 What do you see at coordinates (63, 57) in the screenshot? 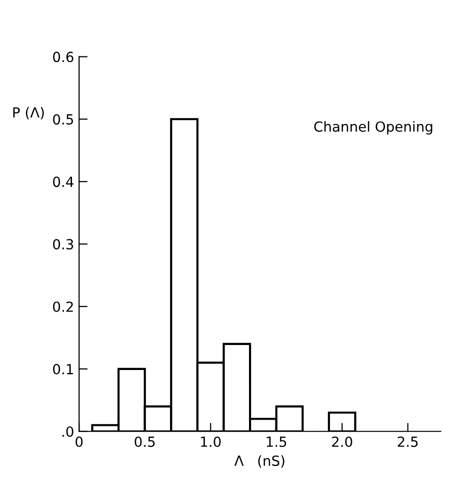
I see `y-tick-label: 0.6` at bounding box center [63, 57].